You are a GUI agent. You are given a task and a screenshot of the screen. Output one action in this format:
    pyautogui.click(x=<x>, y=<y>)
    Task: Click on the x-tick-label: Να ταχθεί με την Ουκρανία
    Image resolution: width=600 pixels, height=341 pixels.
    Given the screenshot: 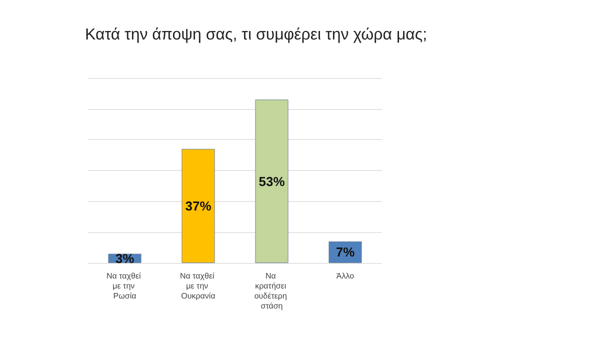 What is the action you would take?
    pyautogui.click(x=198, y=286)
    